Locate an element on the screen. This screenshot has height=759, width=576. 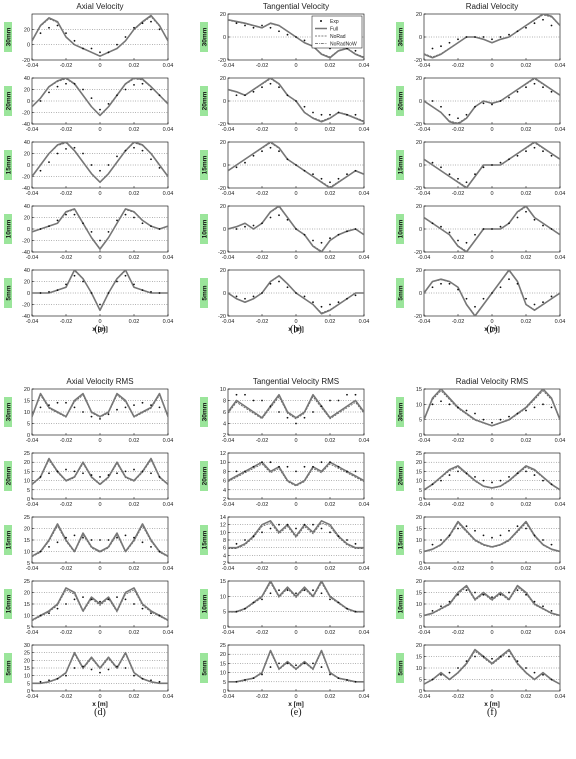
y-tick-label: 10 is located at coordinates (419, 669).